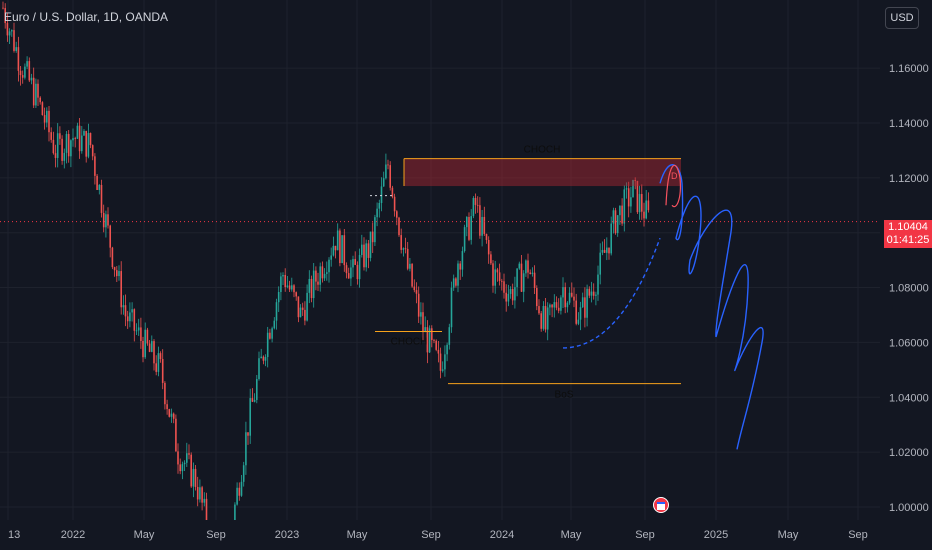 The height and width of the screenshot is (550, 932). What do you see at coordinates (902, 18) in the screenshot?
I see `currency-button: USD` at bounding box center [902, 18].